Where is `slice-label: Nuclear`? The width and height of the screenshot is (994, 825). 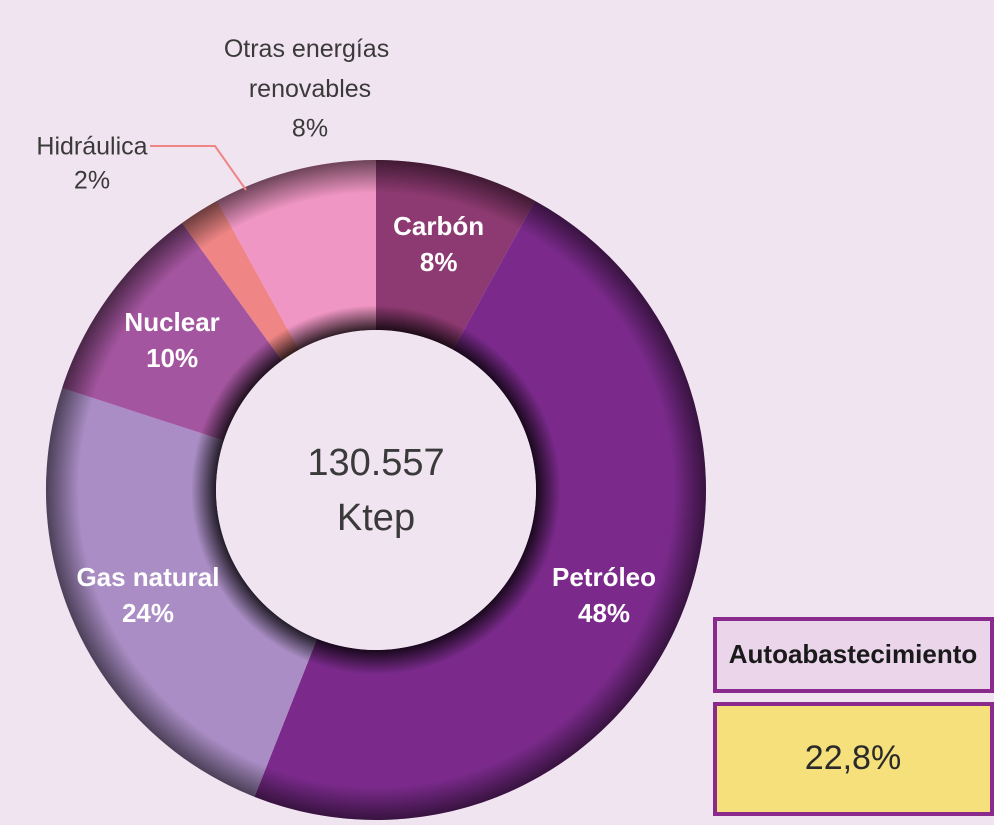
slice-label: Nuclear is located at coordinates (171, 322).